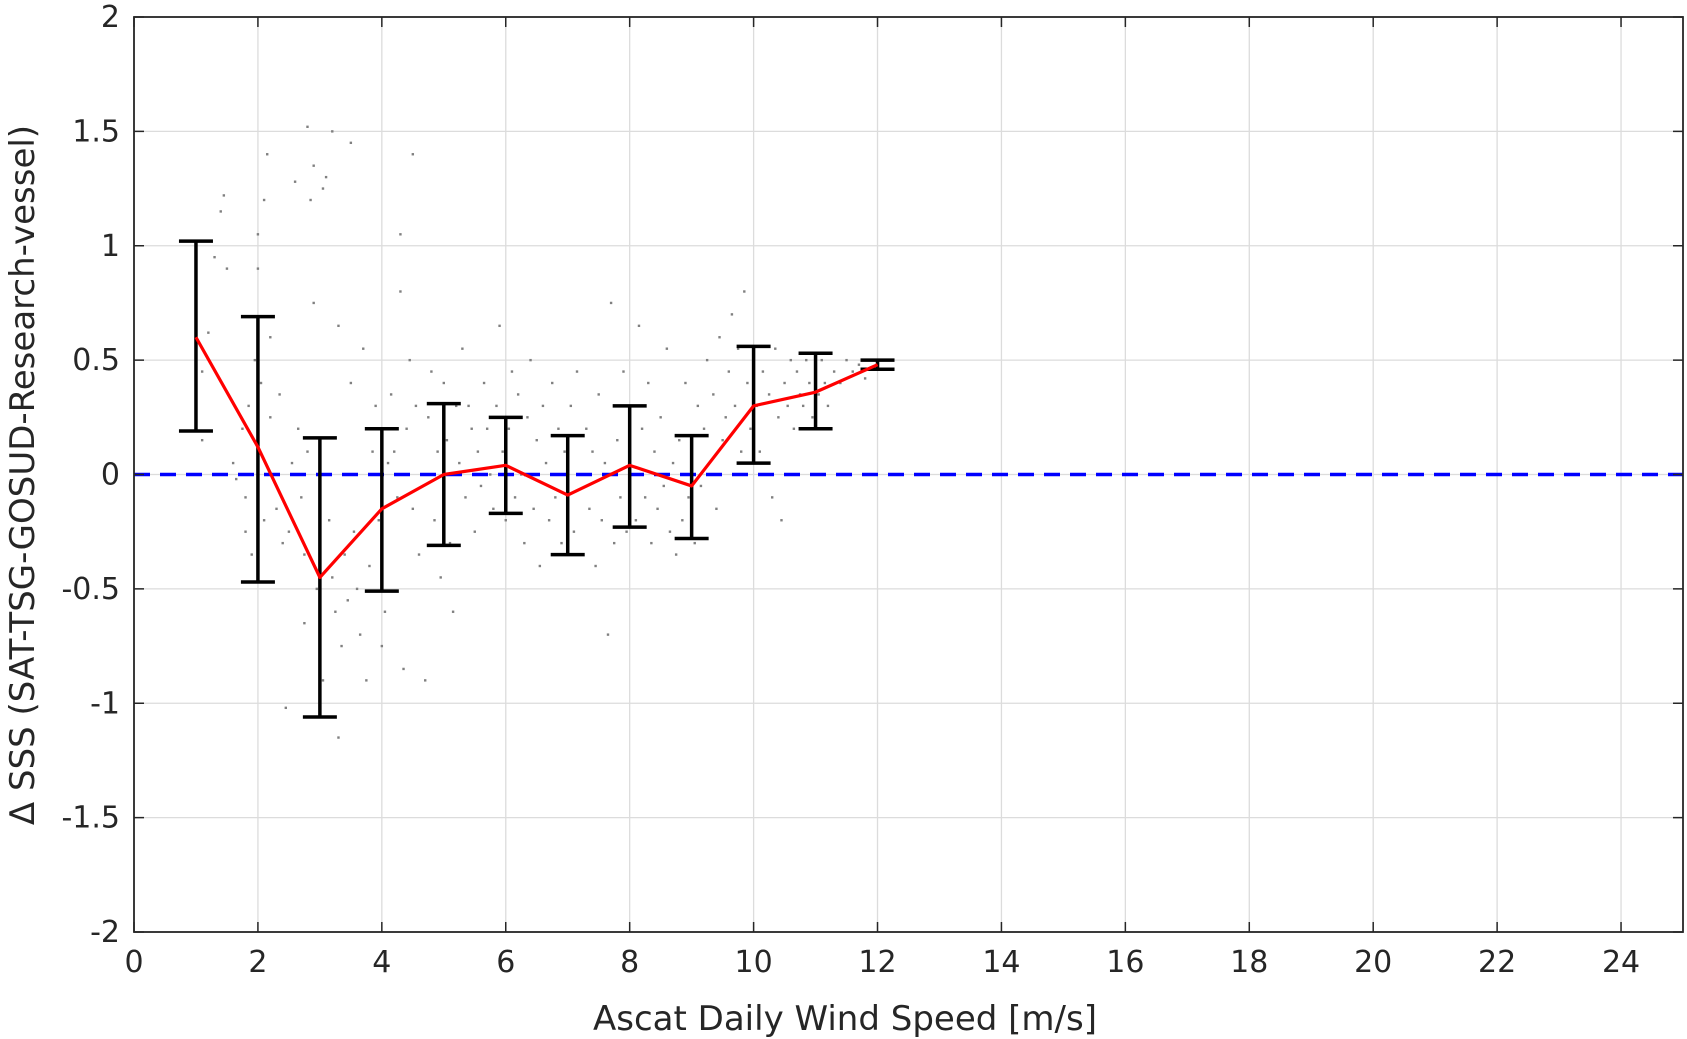  Describe the element at coordinates (105, 703) in the screenshot. I see `y-tick-label: -1` at that location.